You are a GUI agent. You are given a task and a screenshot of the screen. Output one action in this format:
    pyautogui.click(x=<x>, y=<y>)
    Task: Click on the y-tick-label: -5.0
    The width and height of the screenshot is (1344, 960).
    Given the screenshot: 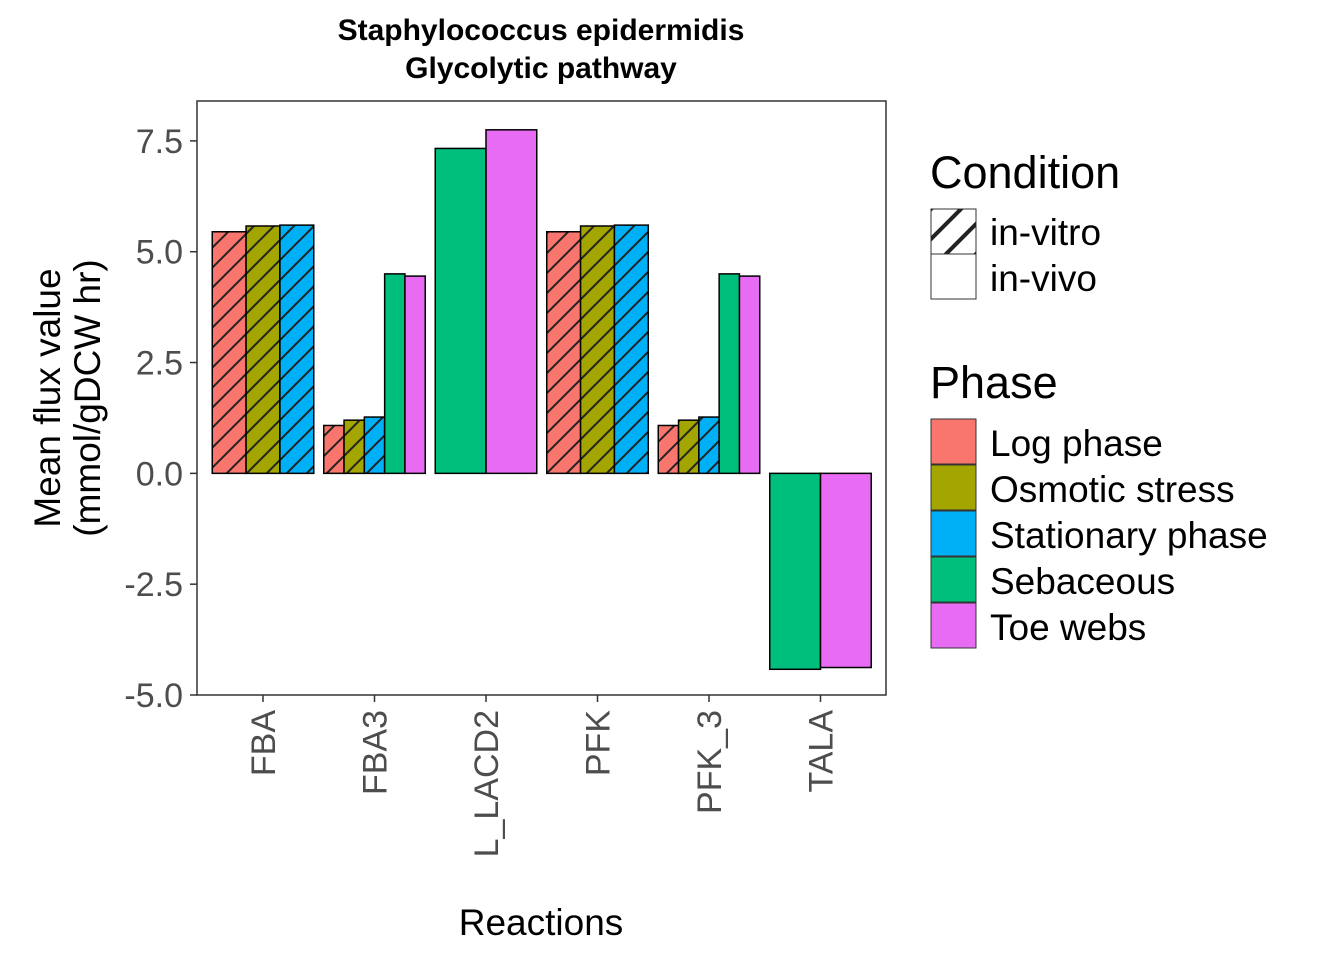 What is the action you would take?
    pyautogui.click(x=153, y=696)
    